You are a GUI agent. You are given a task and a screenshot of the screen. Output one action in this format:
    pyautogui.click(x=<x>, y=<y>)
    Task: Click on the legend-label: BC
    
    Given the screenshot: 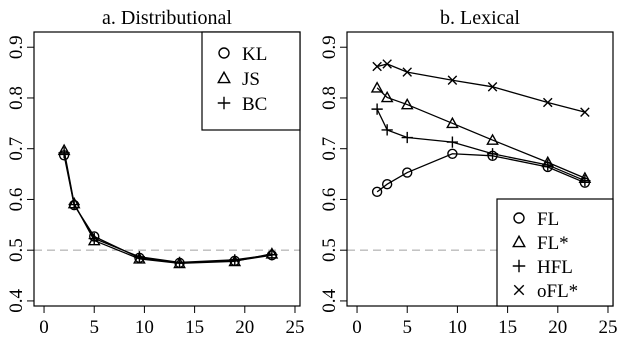 What is the action you would take?
    pyautogui.click(x=254, y=104)
    